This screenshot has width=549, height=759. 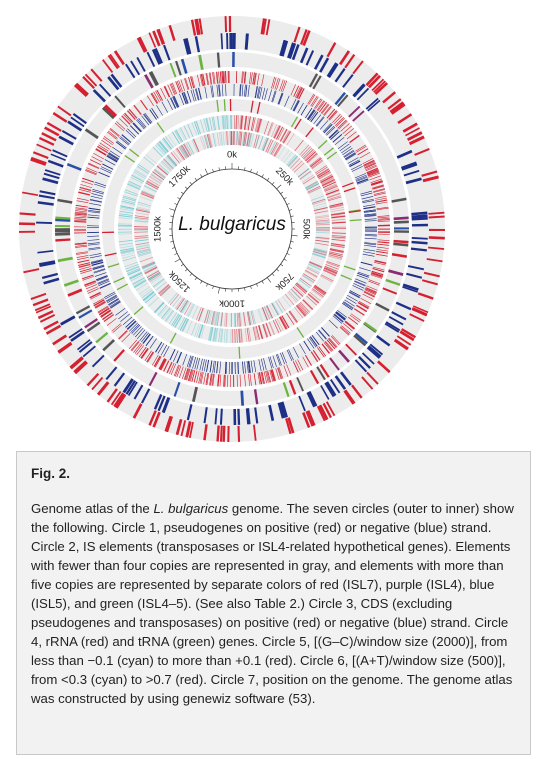 What do you see at coordinates (346, 277) in the screenshot?
I see `rna-gene-mark` at bounding box center [346, 277].